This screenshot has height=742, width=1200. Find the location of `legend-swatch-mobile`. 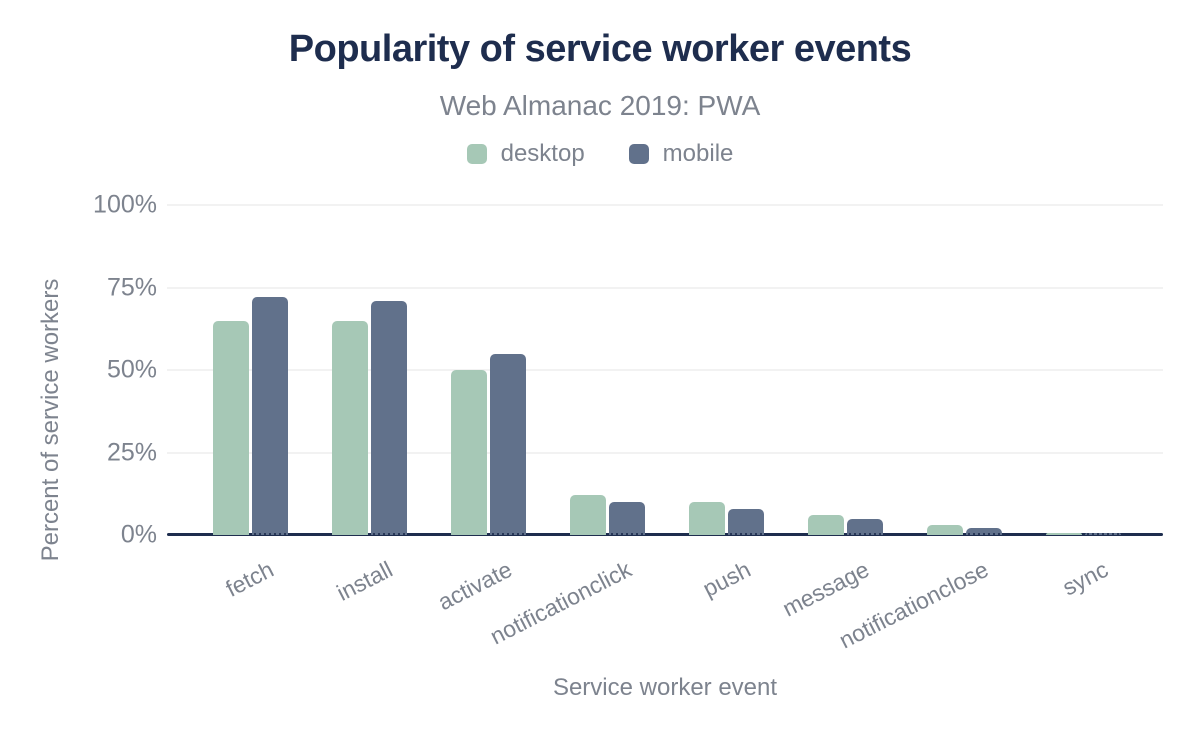

legend-swatch-mobile is located at coordinates (638, 154).